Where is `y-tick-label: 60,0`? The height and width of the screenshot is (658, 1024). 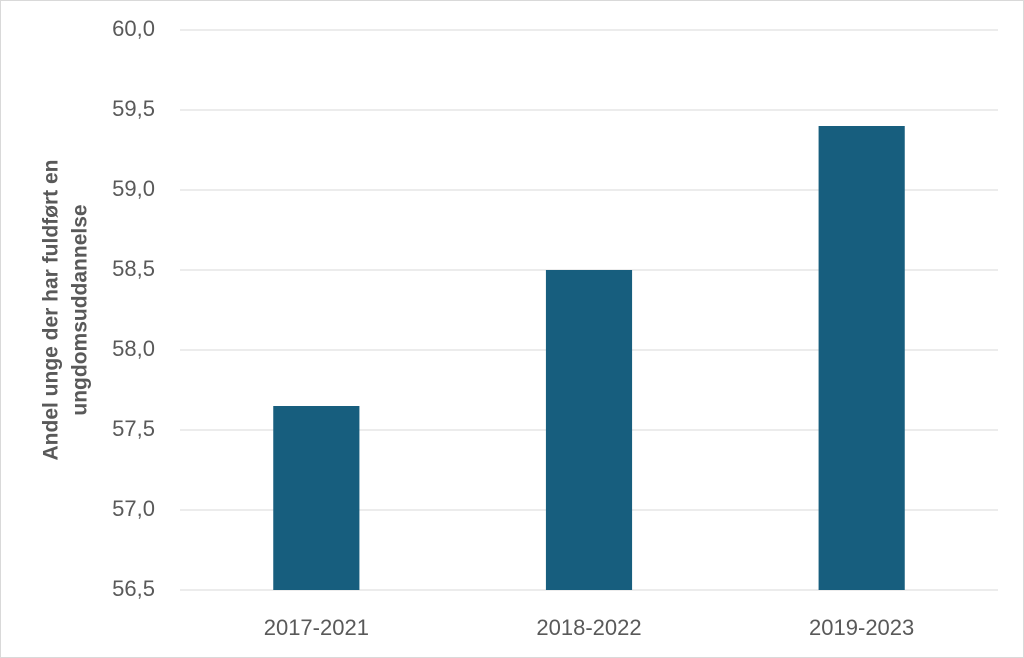
y-tick-label: 60,0 is located at coordinates (133, 28).